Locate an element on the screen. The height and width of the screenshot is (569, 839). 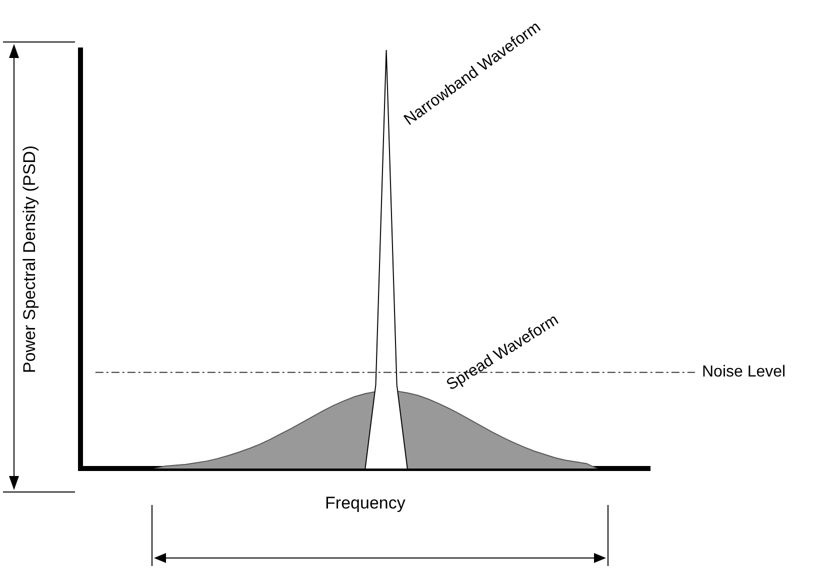
x-axis-title: Frequency is located at coordinates (365, 502).